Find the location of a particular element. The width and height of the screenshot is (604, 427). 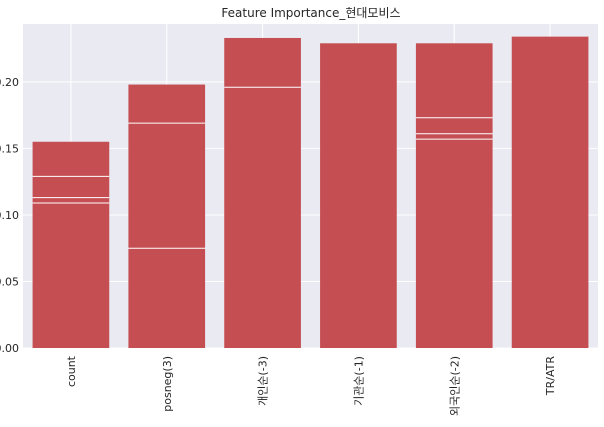

y-tick-label: 0.15 is located at coordinates (9, 148).